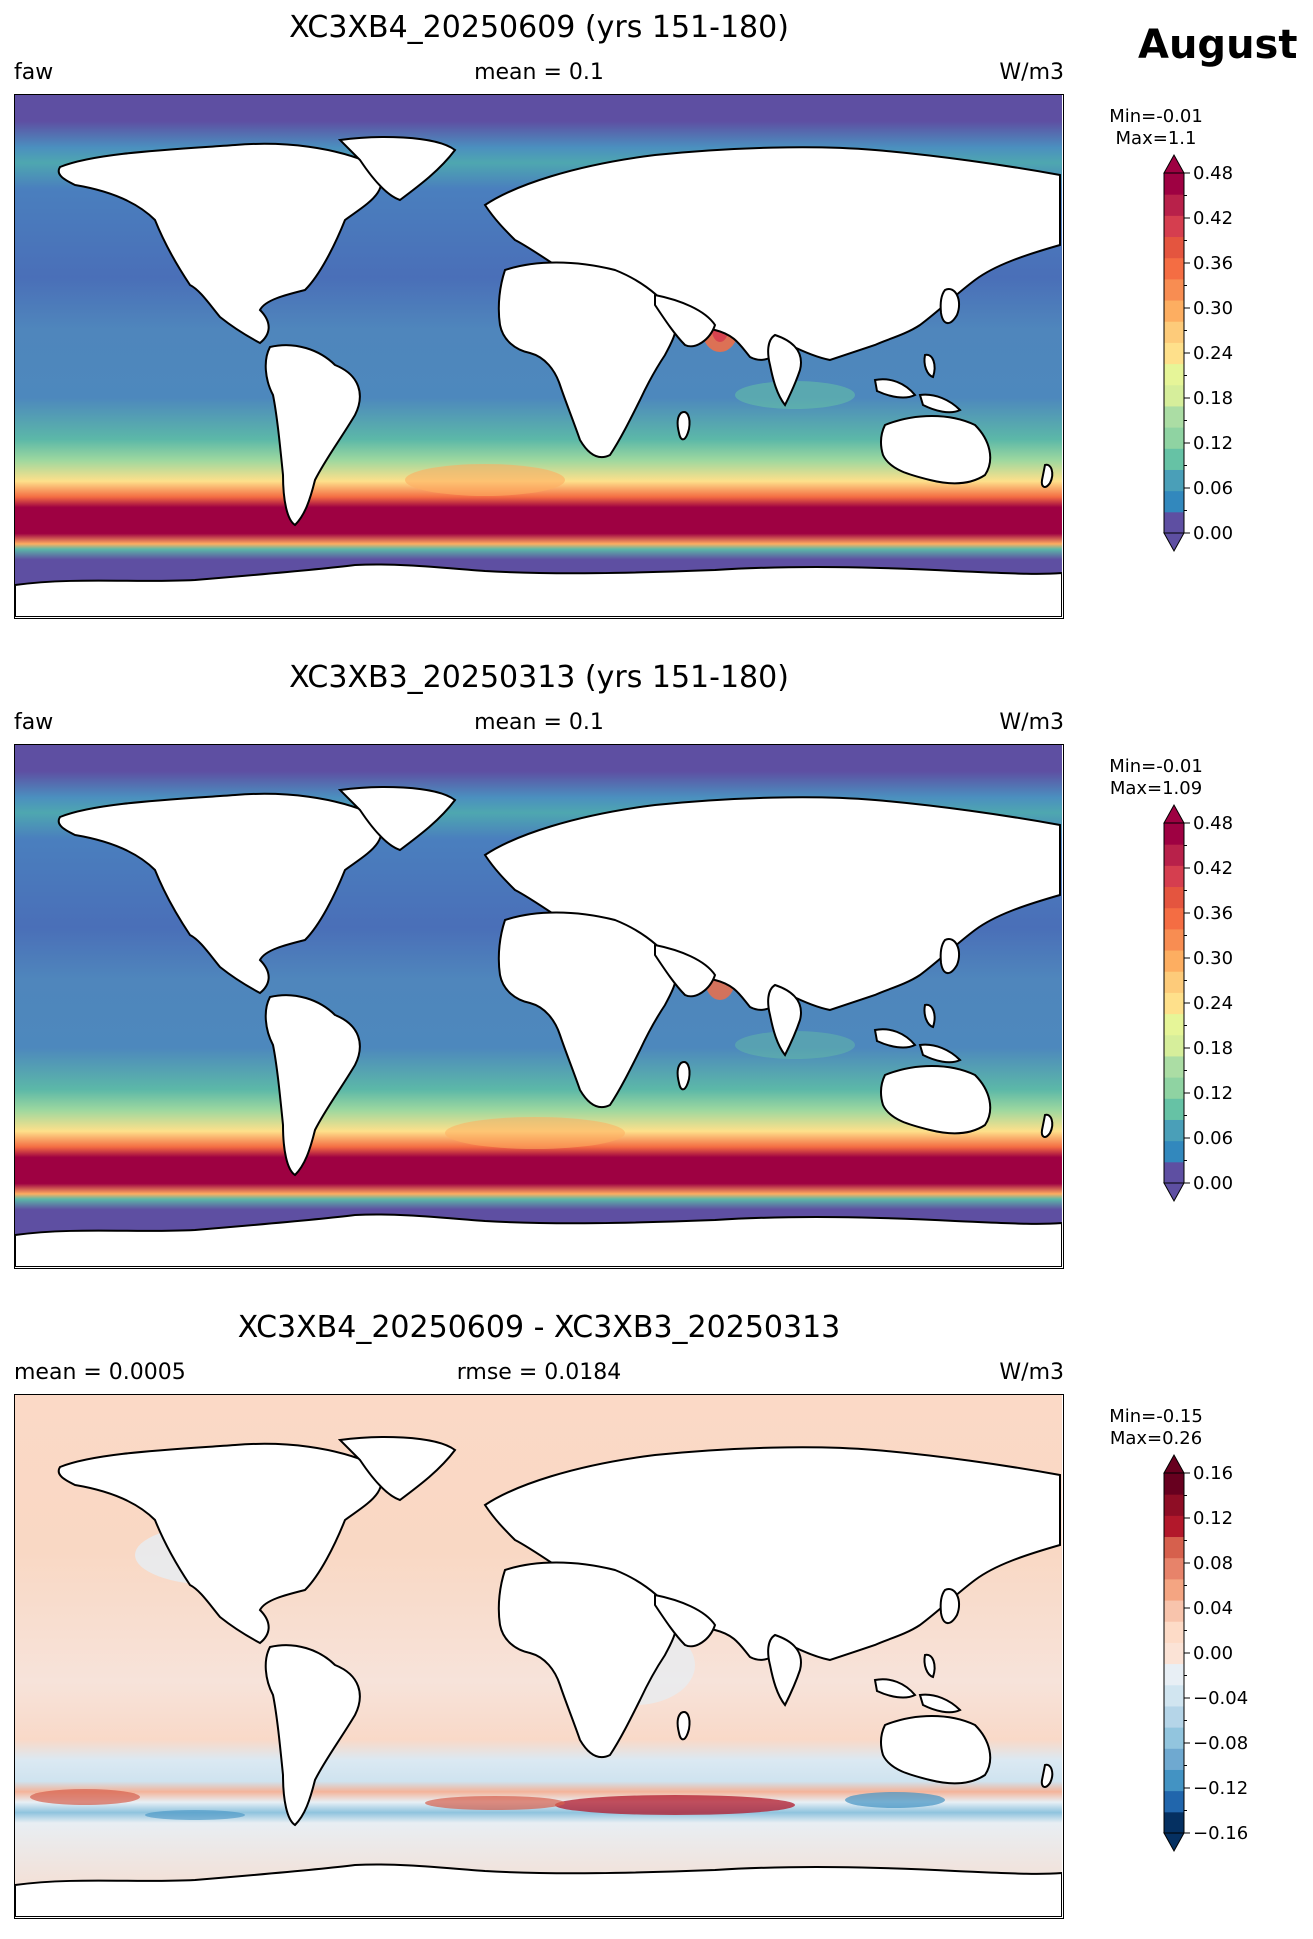 This screenshot has width=1313, height=1939. What do you see at coordinates (1156, 1416) in the screenshot?
I see `panel-3-min: Min=-0.15` at bounding box center [1156, 1416].